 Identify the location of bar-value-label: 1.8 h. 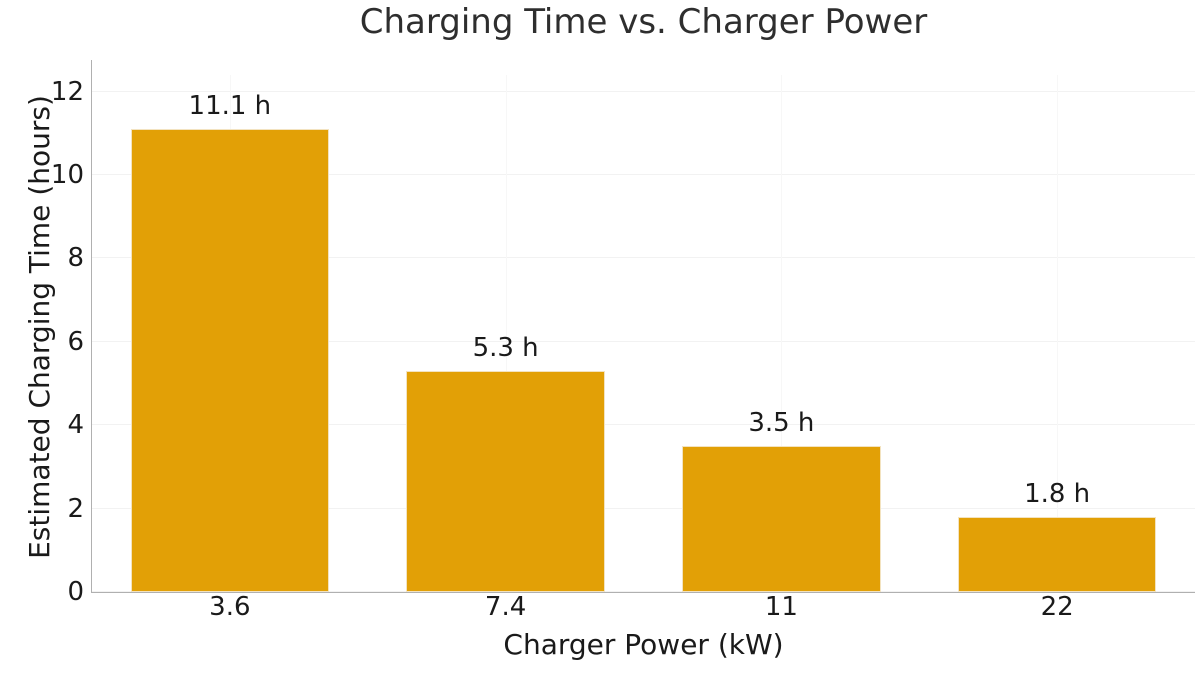
(1057, 493).